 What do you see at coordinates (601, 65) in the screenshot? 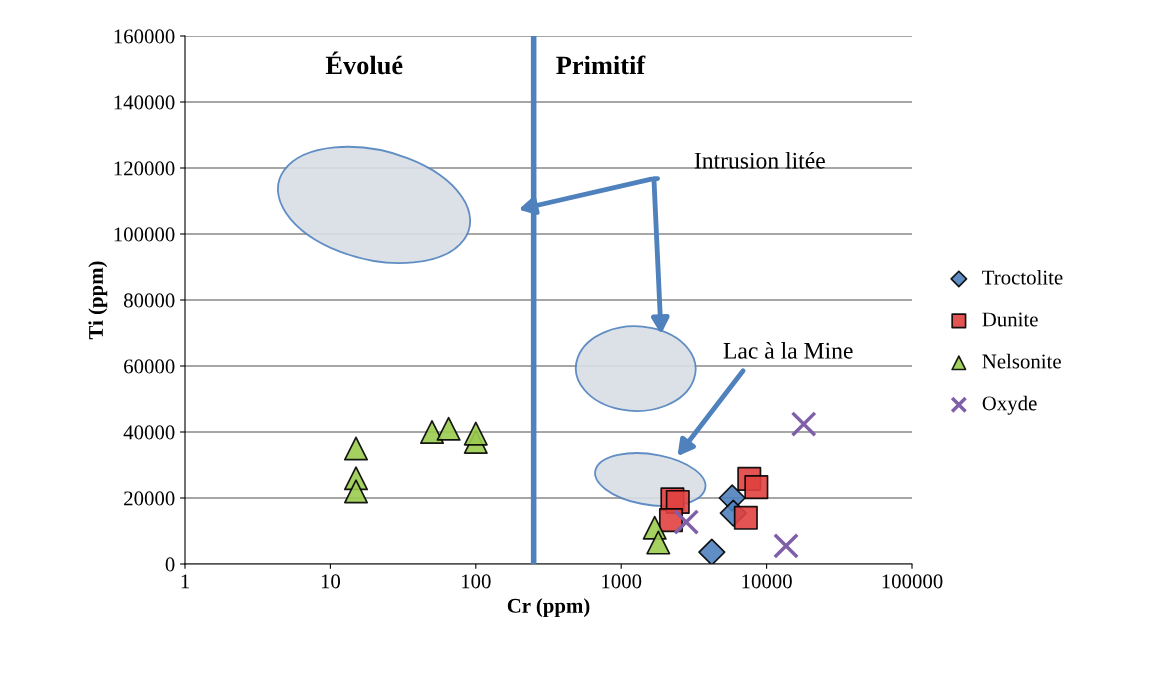
I see `annotation: Primitif` at bounding box center [601, 65].